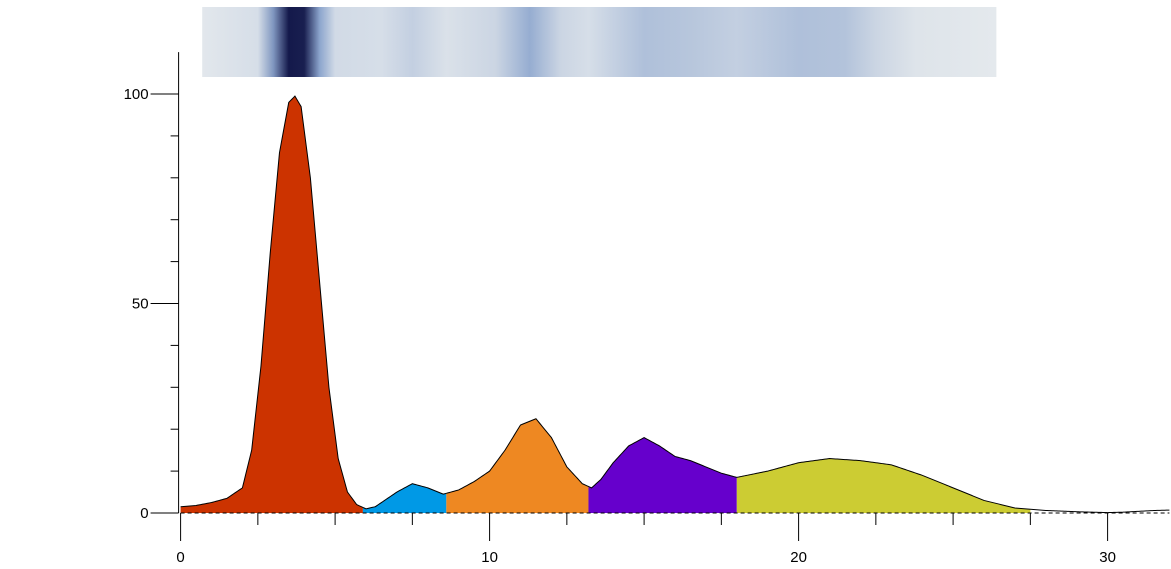 This screenshot has width=1171, height=569. I want to click on x-axis-ticks: 0 10 20 30, so click(646, 539).